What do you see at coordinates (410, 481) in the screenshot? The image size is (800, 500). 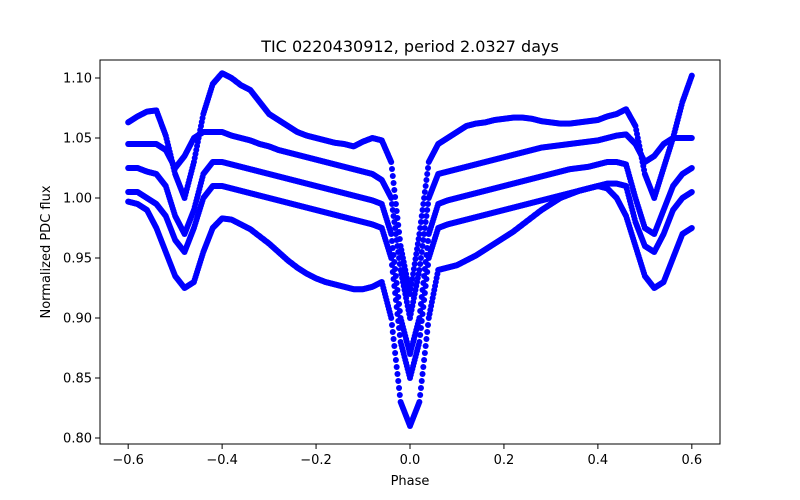 I see `x-axis-label: Phase` at bounding box center [410, 481].